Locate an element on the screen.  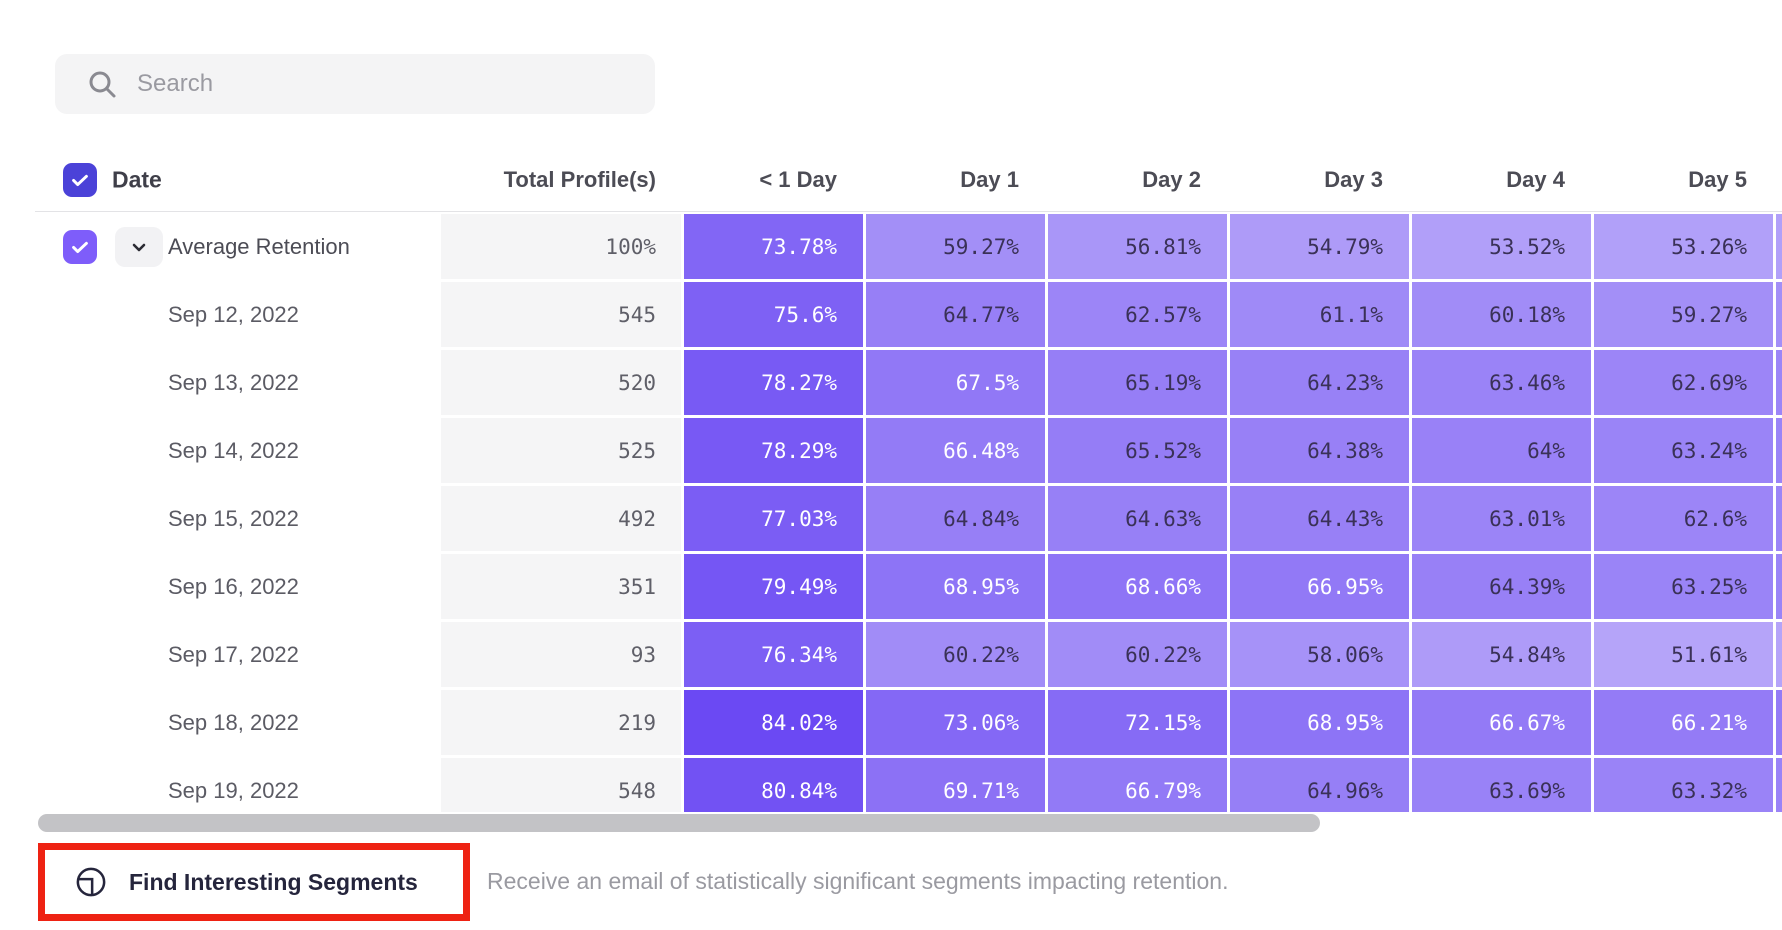
row-label: Sep 15, 2022 is located at coordinates (233, 518).